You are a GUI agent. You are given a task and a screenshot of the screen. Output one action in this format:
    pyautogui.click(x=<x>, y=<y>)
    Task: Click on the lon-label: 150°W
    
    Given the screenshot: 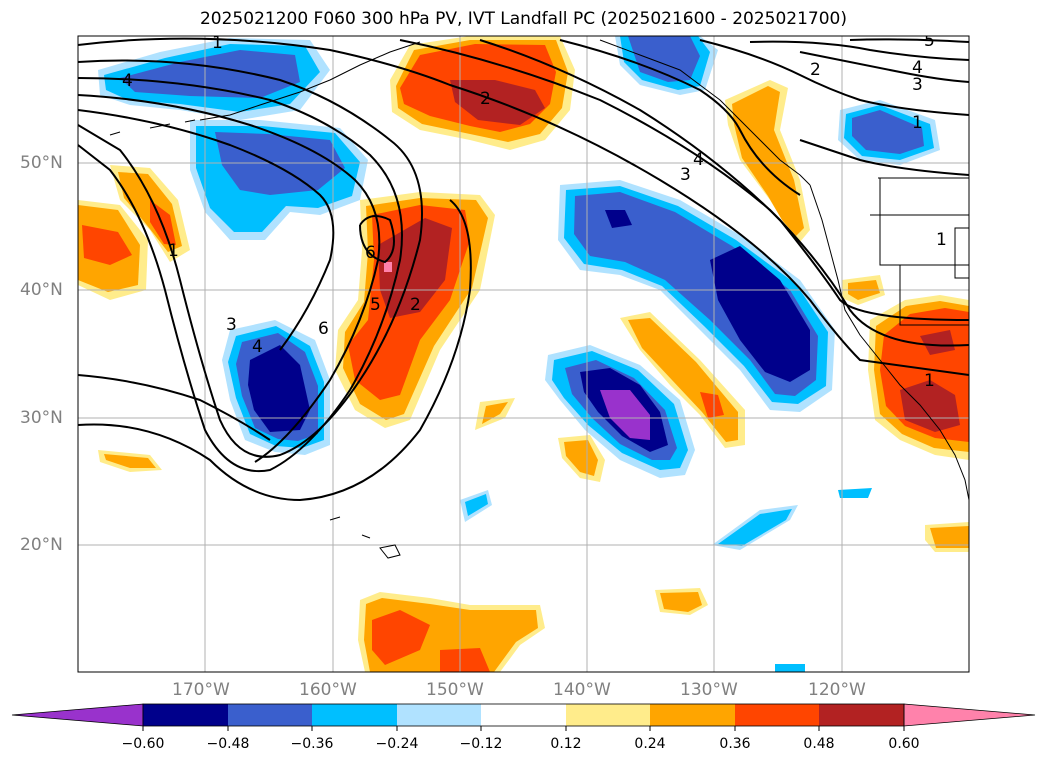 What is the action you would take?
    pyautogui.click(x=455, y=690)
    